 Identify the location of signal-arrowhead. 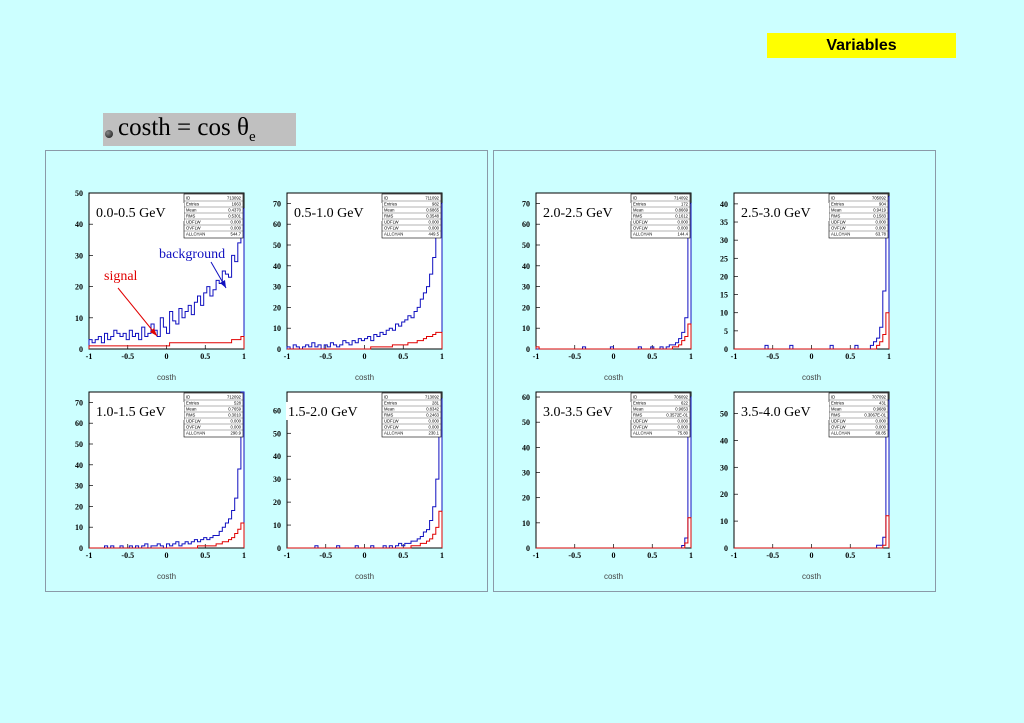
(153, 332).